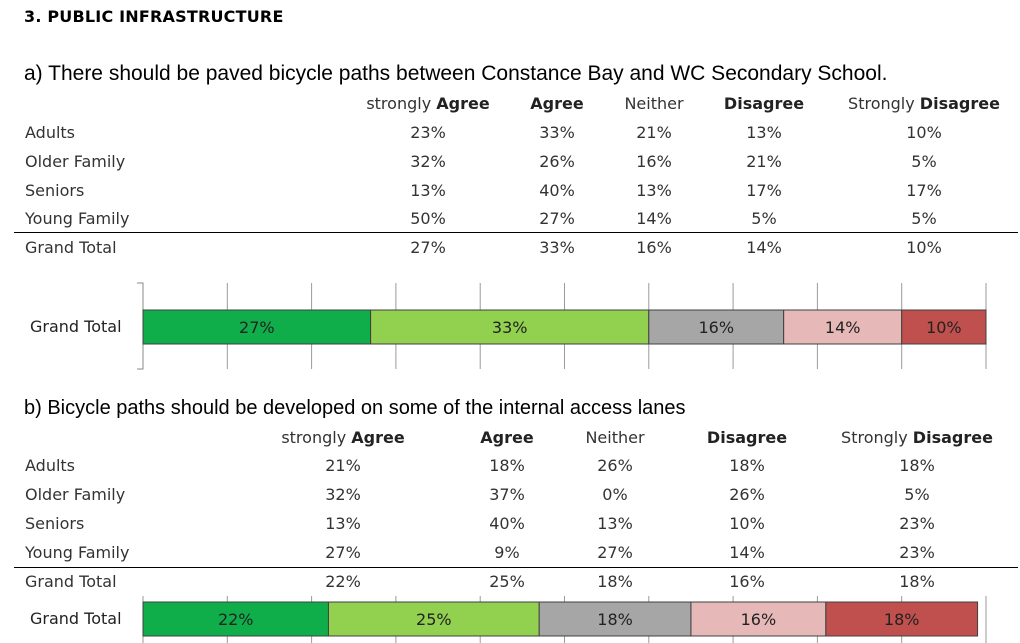  What do you see at coordinates (510, 223) in the screenshot?
I see `table-row: Young Family 50% 27% 14% 5% 5%` at bounding box center [510, 223].